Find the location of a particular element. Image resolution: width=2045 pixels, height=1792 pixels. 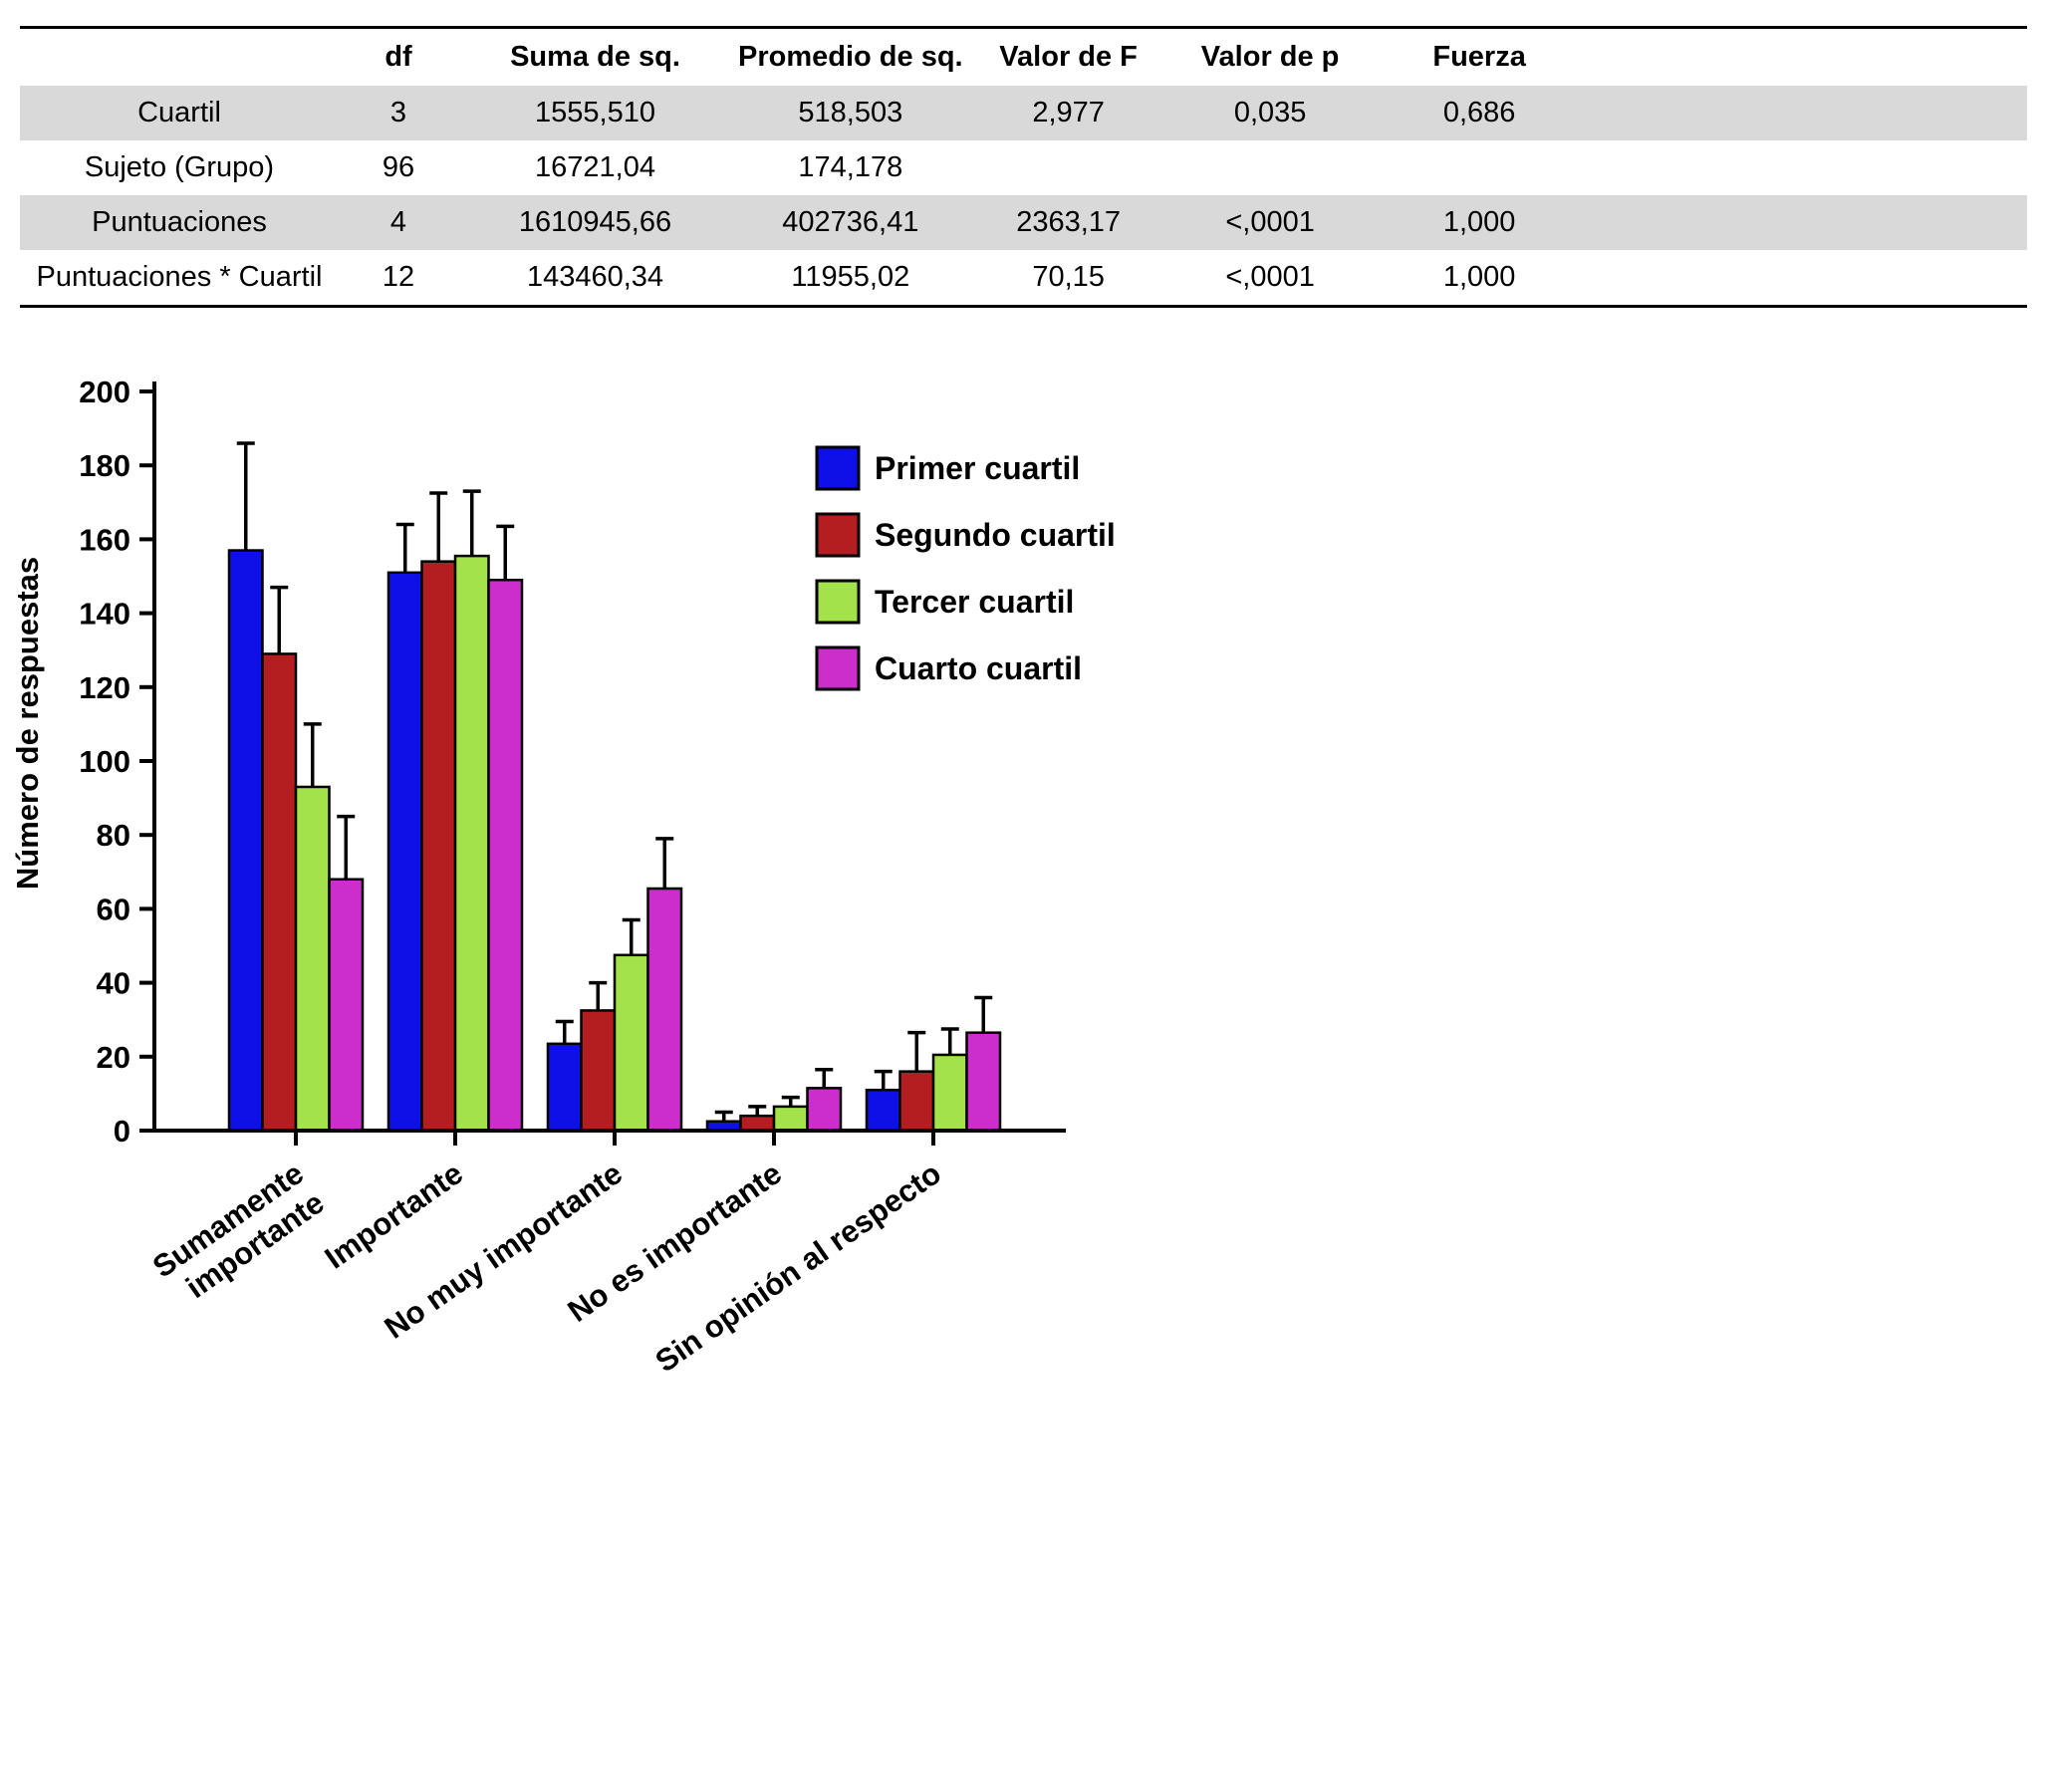

y-tick-label: 160 is located at coordinates (104, 539).